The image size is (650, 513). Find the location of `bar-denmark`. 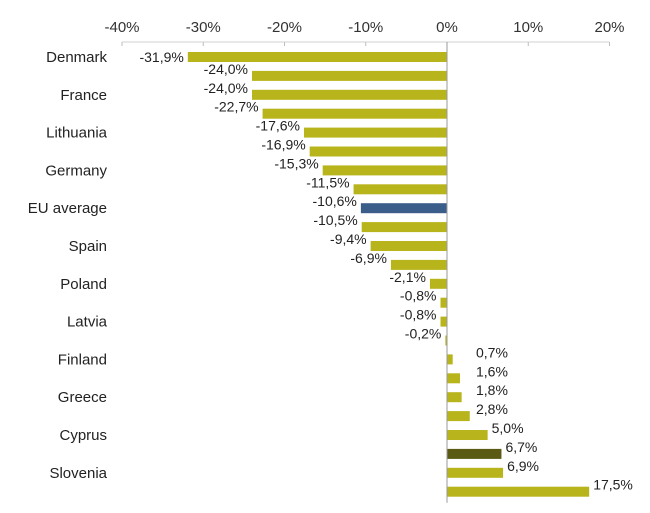

bar-denmark is located at coordinates (317, 57).